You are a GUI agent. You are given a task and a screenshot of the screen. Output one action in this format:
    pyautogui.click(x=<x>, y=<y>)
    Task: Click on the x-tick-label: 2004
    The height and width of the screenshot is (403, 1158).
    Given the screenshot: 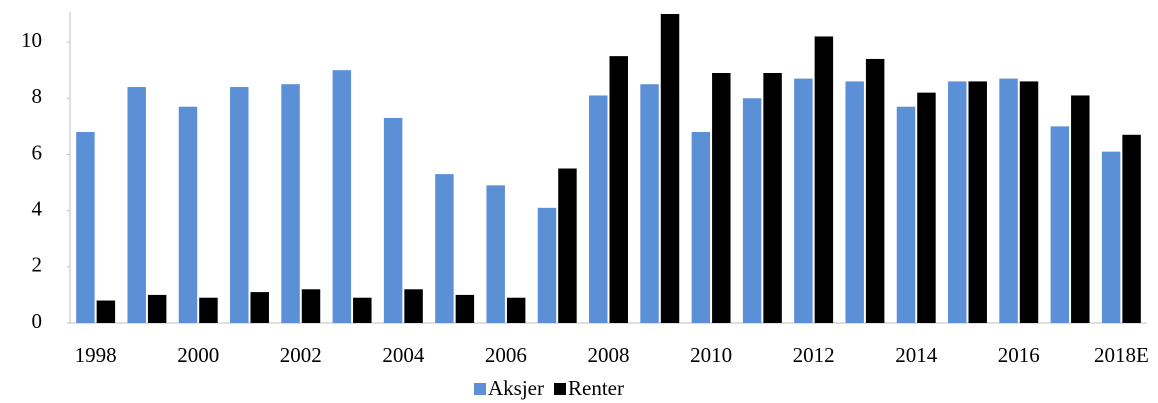 What is the action you would take?
    pyautogui.click(x=403, y=355)
    